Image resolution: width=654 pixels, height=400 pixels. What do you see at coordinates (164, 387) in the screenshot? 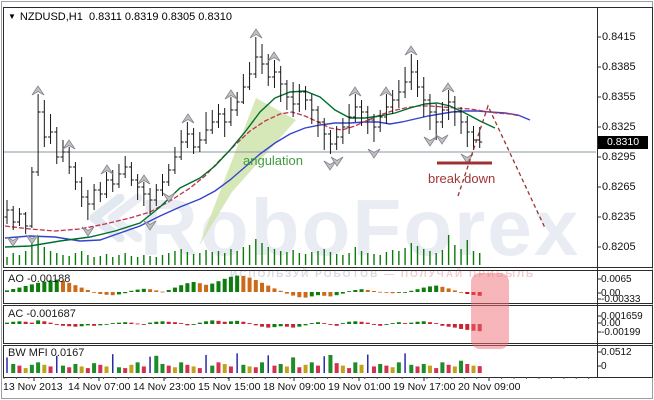
I see `time-axis-label: 14 Nov 23:00` at bounding box center [164, 387].